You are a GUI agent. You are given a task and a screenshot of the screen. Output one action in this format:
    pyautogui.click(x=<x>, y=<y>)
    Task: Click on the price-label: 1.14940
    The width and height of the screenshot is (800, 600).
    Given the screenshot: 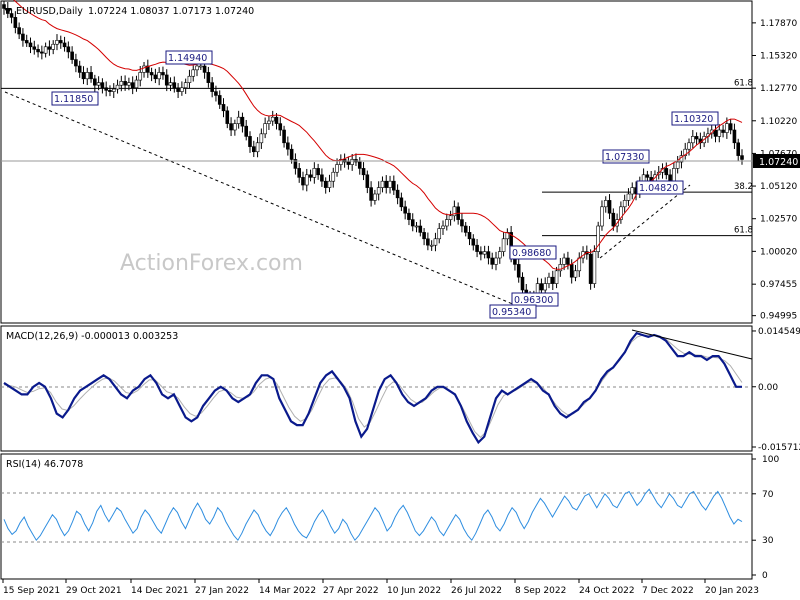 What is the action you would take?
    pyautogui.click(x=187, y=58)
    